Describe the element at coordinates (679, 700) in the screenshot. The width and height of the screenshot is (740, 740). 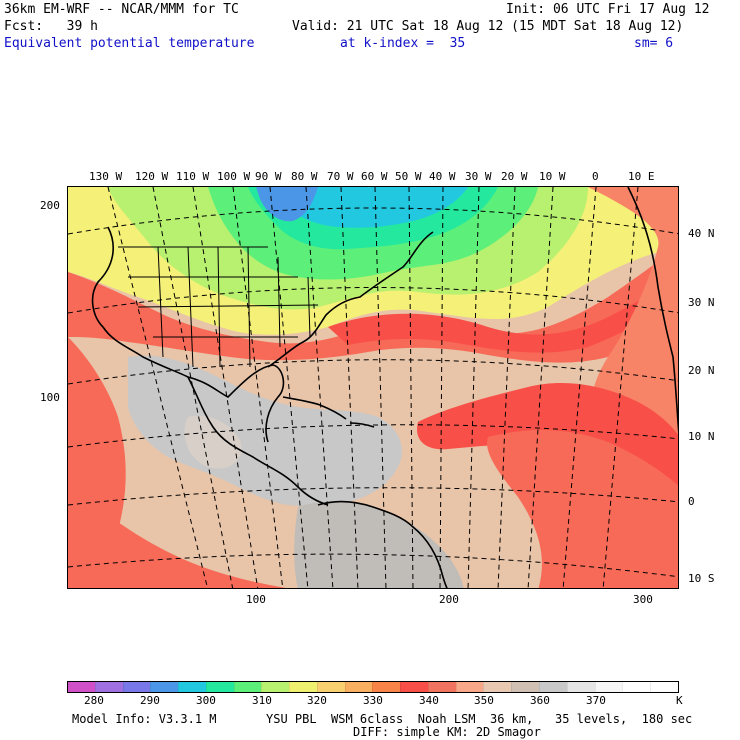
I see `colorbar-units: K` at that location.